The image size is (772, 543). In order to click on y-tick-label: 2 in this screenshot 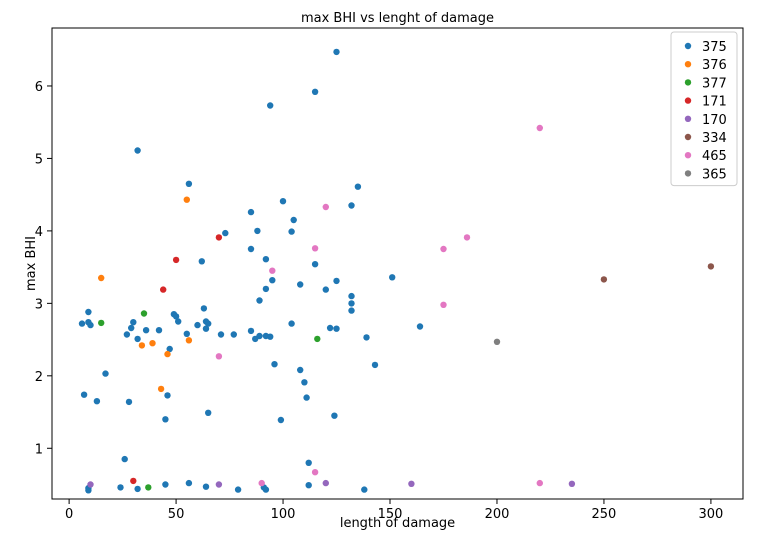, I will do `click(39, 377)`.